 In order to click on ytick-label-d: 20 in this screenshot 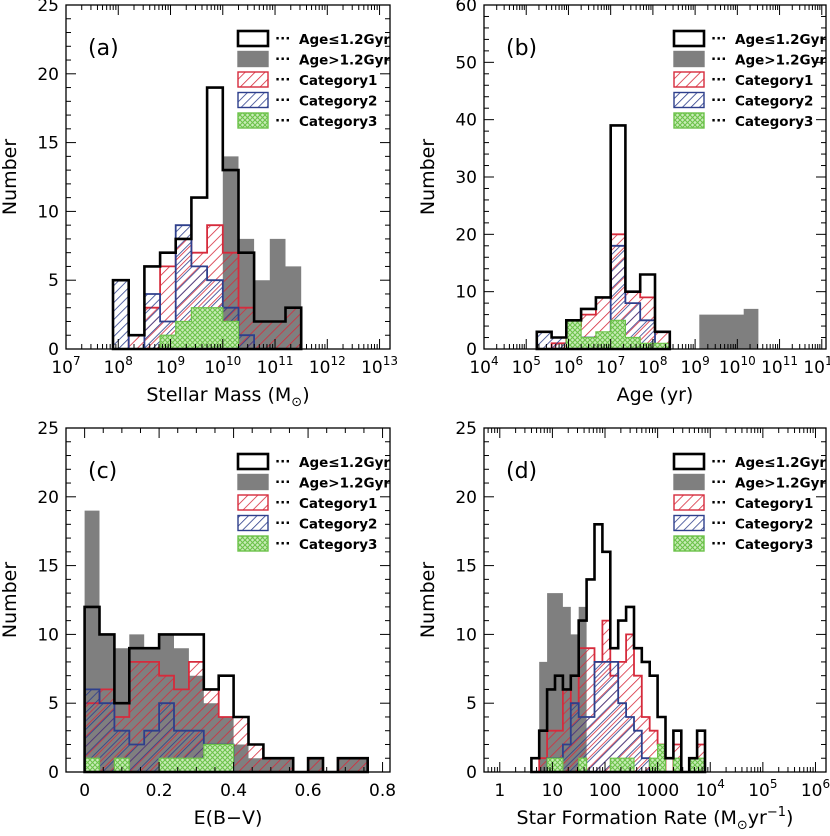, I will do `click(466, 498)`.